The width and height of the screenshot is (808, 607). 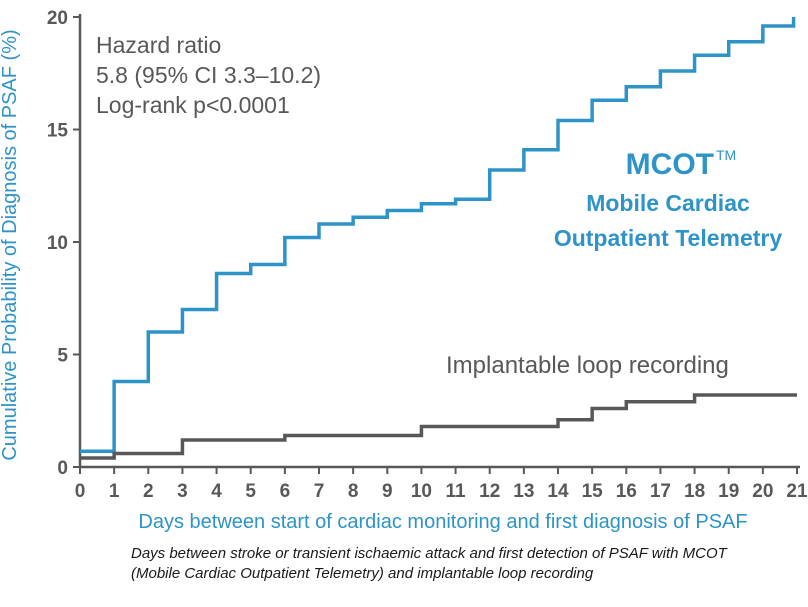 I want to click on x-tick-label: 1, so click(x=114, y=491).